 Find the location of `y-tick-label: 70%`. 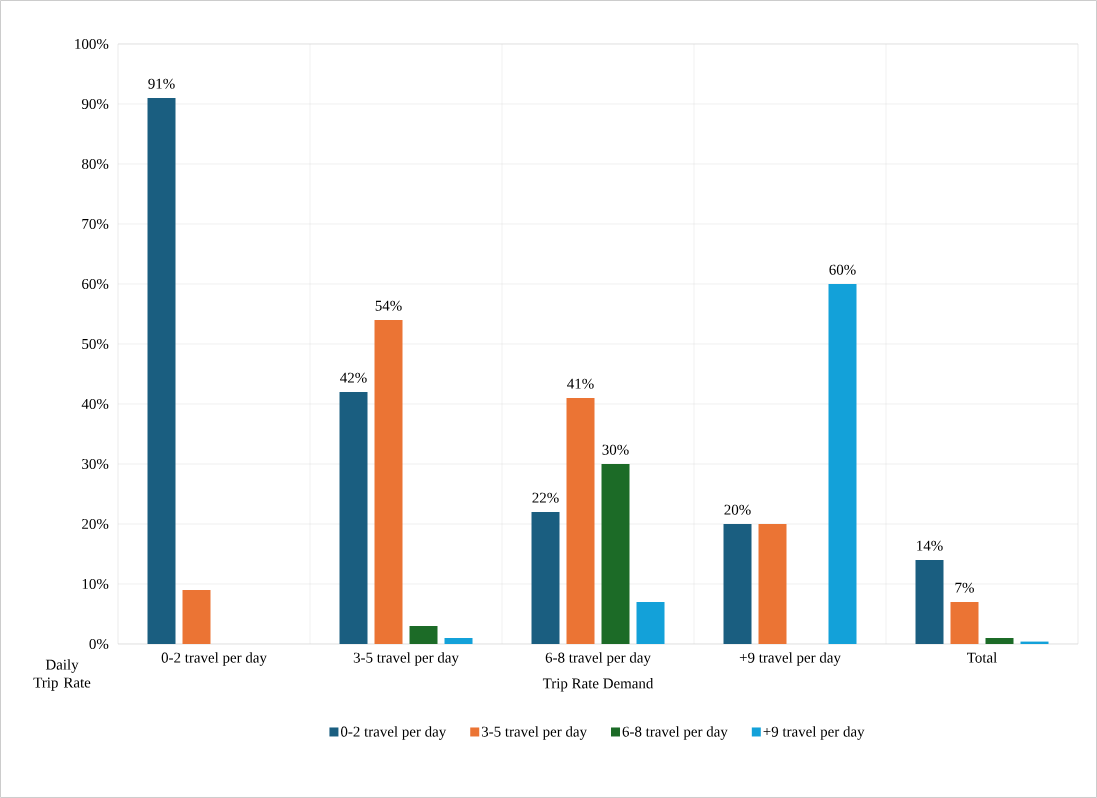

y-tick-label: 70% is located at coordinates (95, 224).